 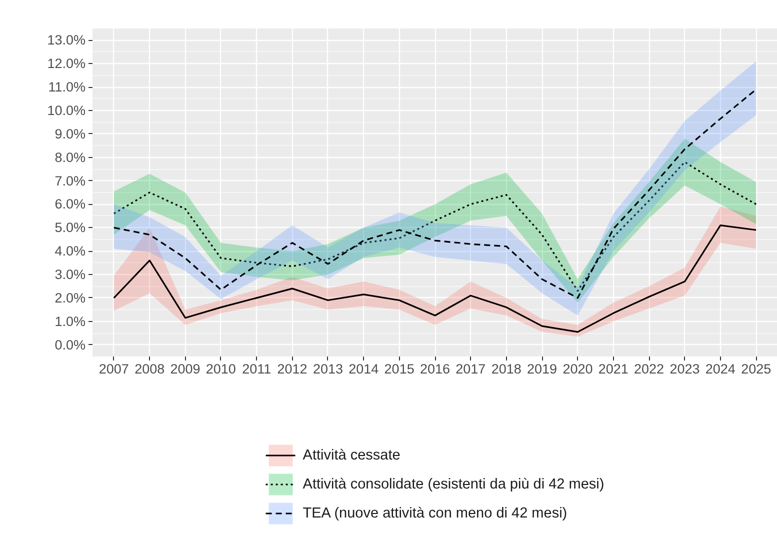 I want to click on legend-label: TEA (nuove attività con meno di 42 mesi), so click(x=435, y=513).